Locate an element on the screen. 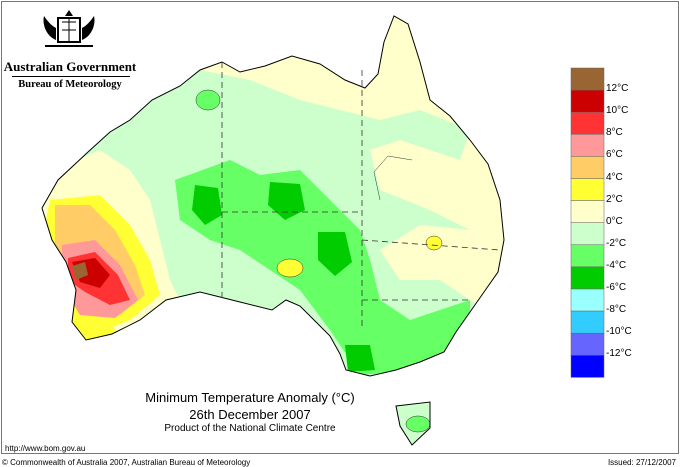  government-name: Australian Government is located at coordinates (70, 66).